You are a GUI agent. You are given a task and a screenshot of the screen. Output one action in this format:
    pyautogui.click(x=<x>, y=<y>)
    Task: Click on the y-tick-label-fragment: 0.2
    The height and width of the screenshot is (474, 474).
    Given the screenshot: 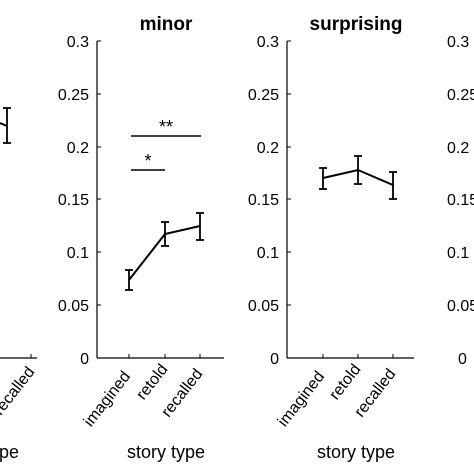 What is the action you would take?
    pyautogui.click(x=458, y=148)
    